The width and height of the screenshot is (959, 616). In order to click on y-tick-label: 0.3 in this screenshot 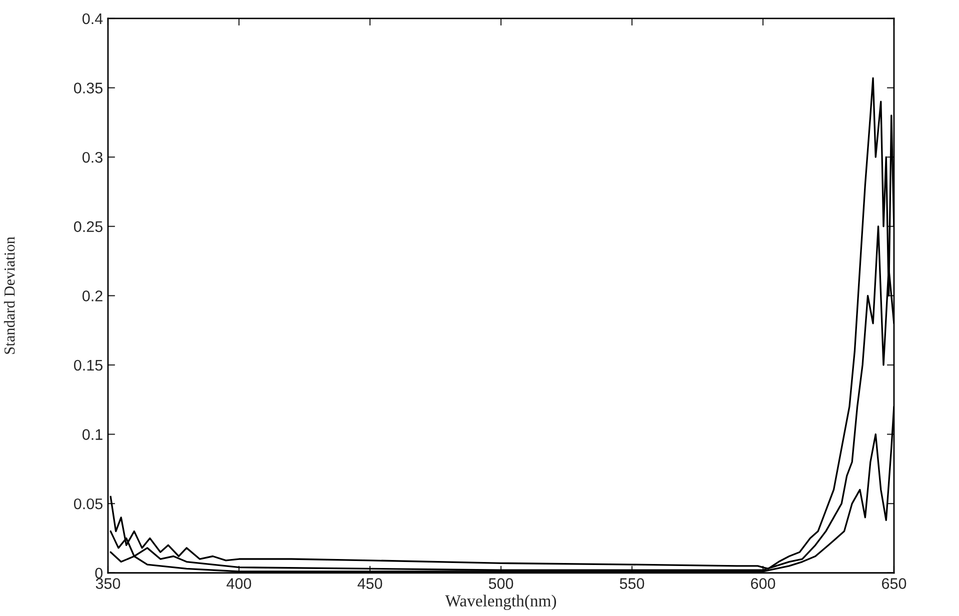, I will do `click(92, 157)`.